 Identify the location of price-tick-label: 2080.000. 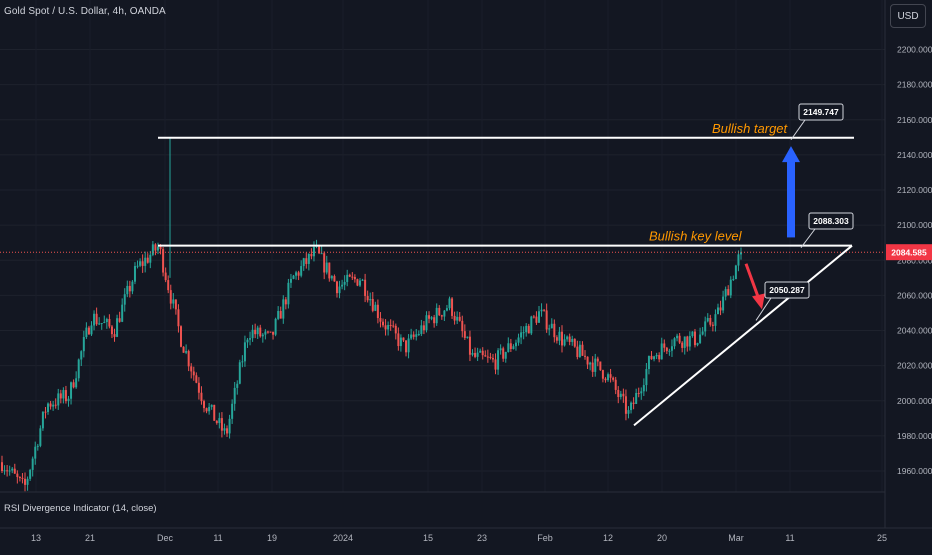
(914, 260).